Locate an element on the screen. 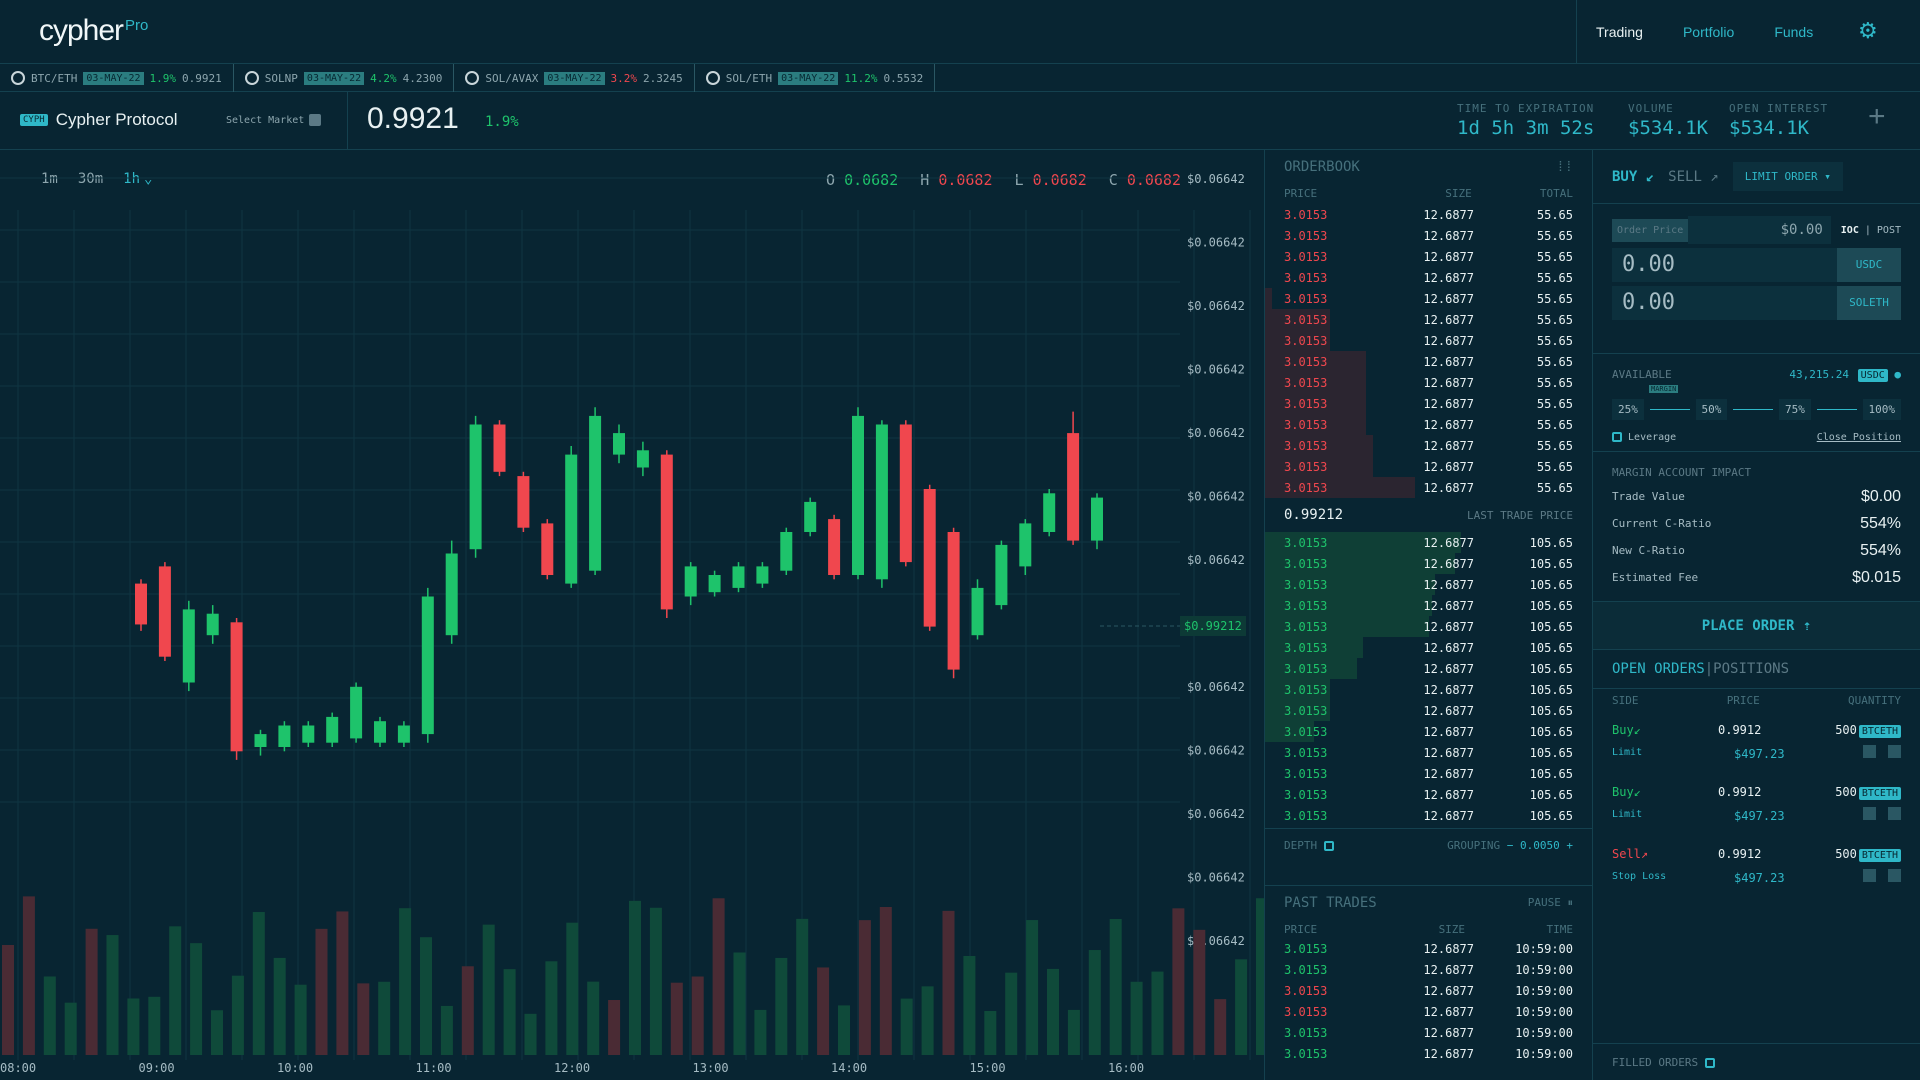 Image resolution: width=1920 pixels, height=1080 pixels. order-type-dropdown: LIMIT ORDER ▾ is located at coordinates (1787, 176).